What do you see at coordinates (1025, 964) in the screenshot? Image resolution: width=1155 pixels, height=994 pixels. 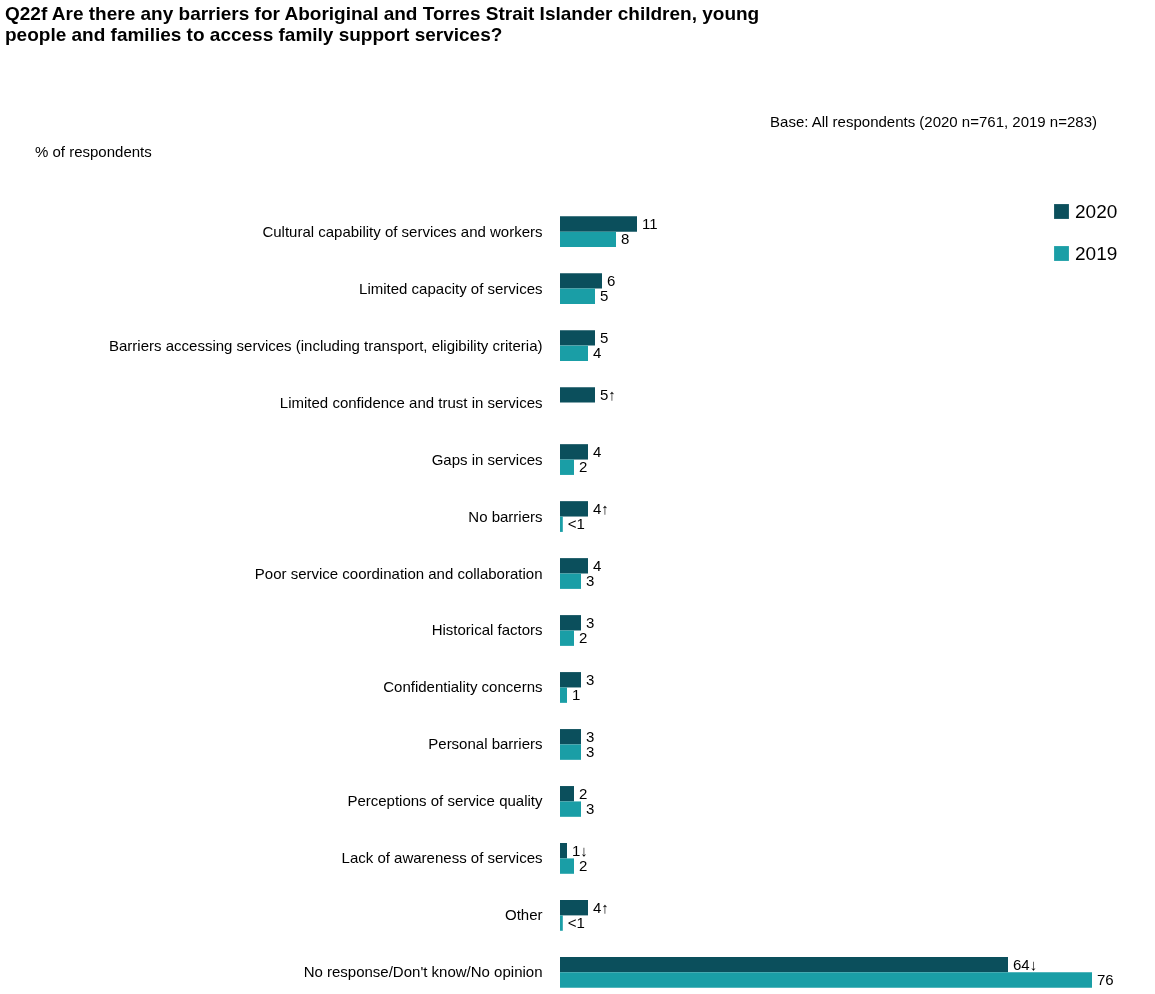 I see `data-label: 64↓` at bounding box center [1025, 964].